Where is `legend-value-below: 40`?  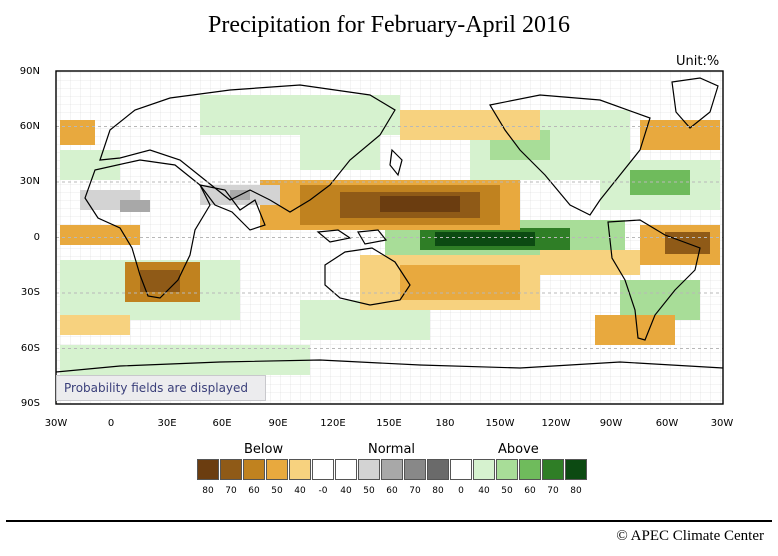 legend-value-below: 40 is located at coordinates (300, 491).